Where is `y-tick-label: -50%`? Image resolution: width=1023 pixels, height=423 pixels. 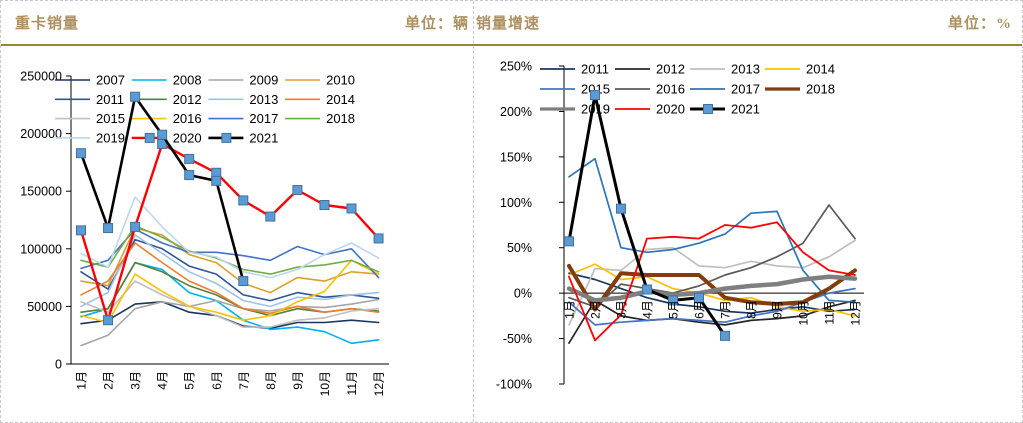 y-tick-label: -50% is located at coordinates (517, 339).